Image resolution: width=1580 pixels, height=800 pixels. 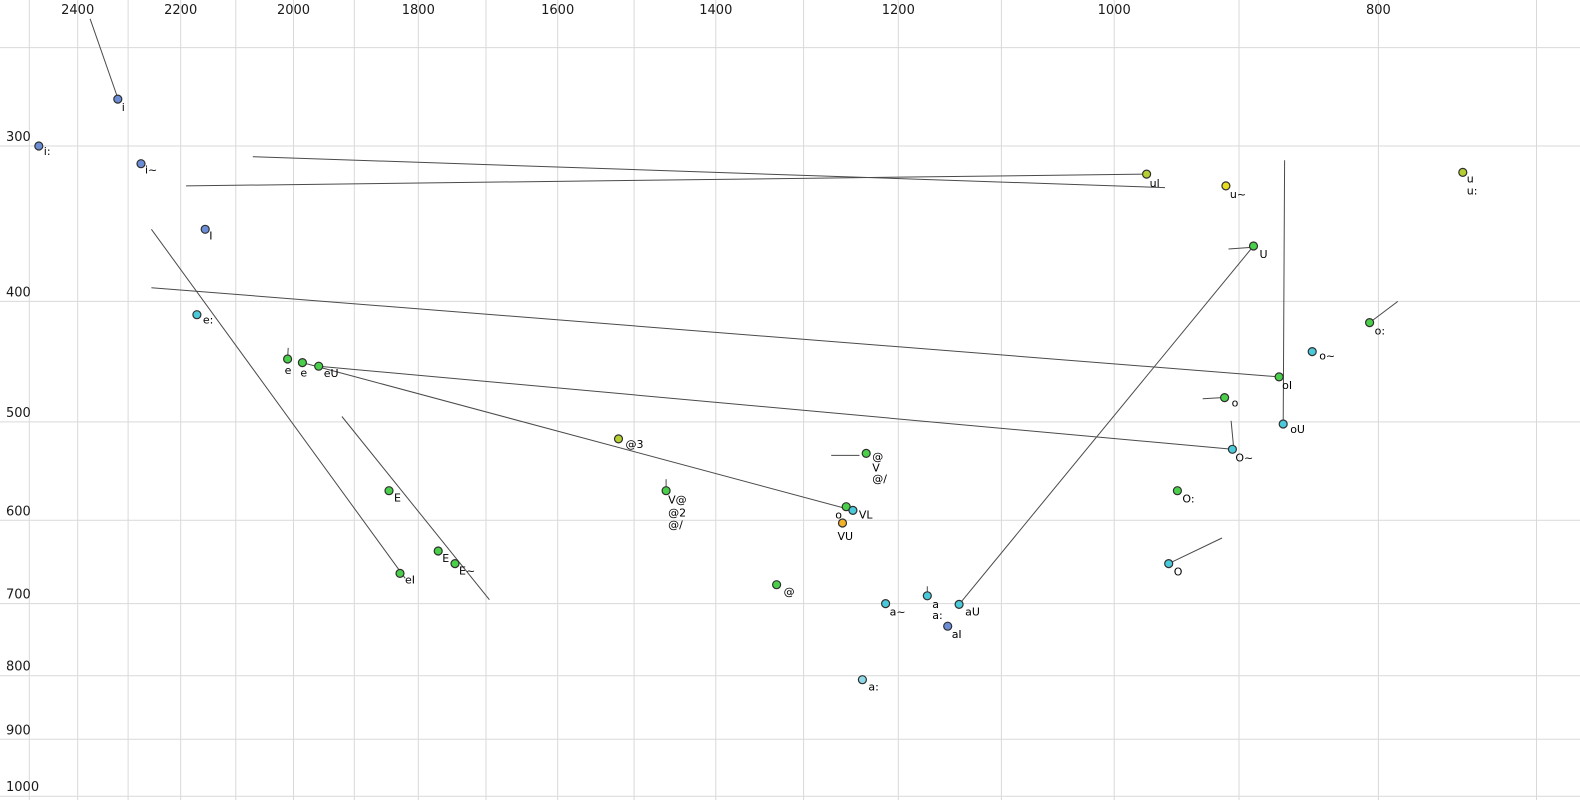 What do you see at coordinates (927, 596) in the screenshot?
I see `vowel-point-a` at bounding box center [927, 596].